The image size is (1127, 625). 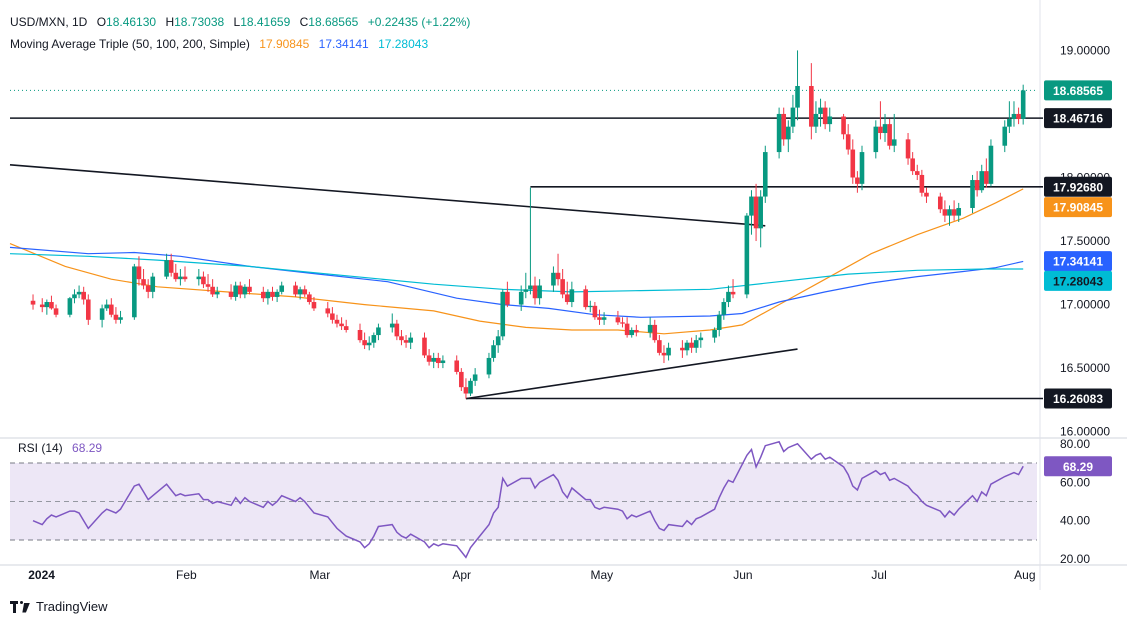 I want to click on time-axis-tick: Mar, so click(x=320, y=575).